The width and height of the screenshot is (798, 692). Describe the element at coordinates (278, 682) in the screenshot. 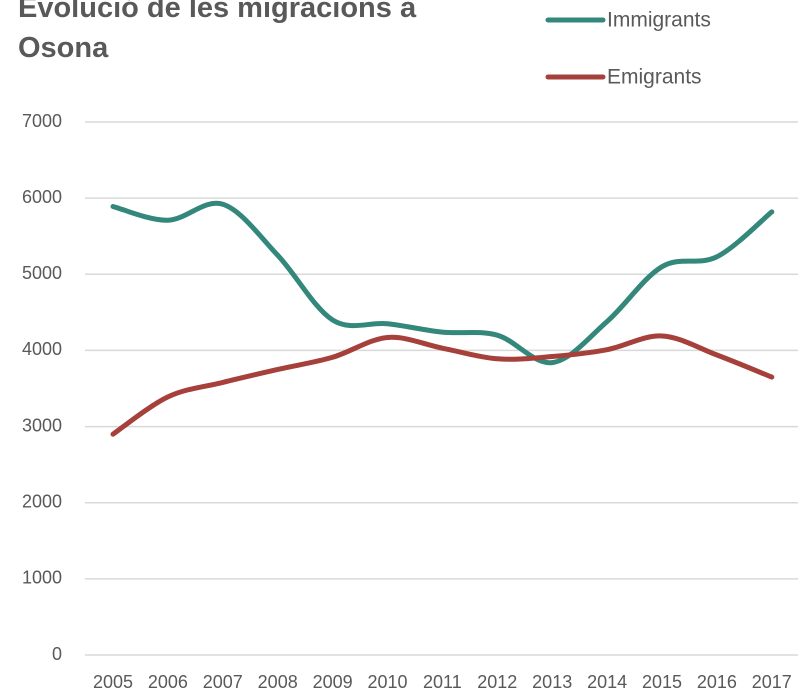

I see `x-tick-label: 2008` at that location.